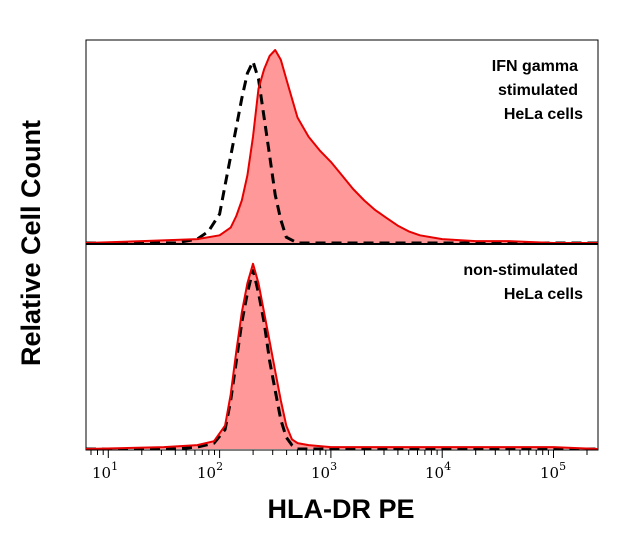  I want to click on x-tick-label-4: 10⁴, so click(438, 471).